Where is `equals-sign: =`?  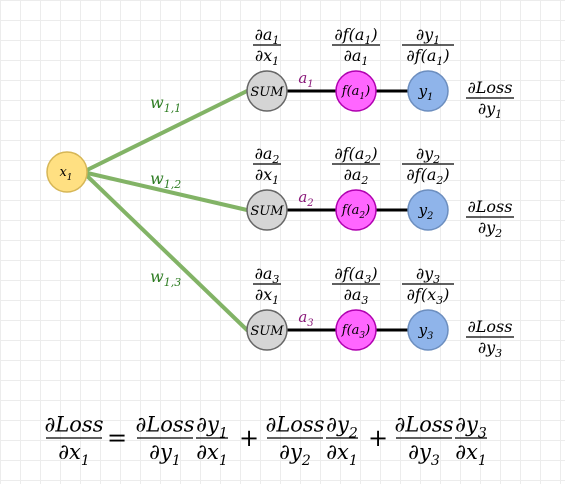
equals-sign: = is located at coordinates (117, 438).